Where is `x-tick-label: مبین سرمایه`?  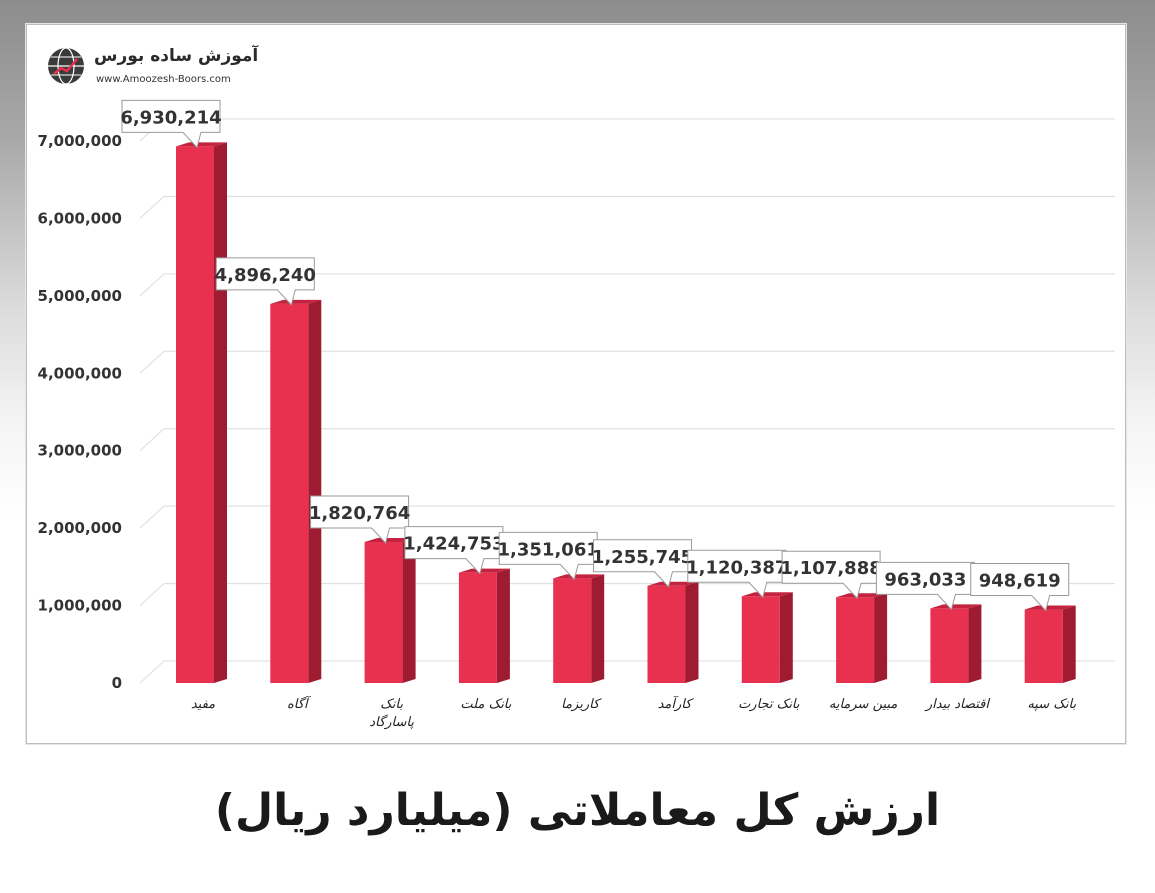
x-tick-label: مبین سرمایه is located at coordinates (863, 704).